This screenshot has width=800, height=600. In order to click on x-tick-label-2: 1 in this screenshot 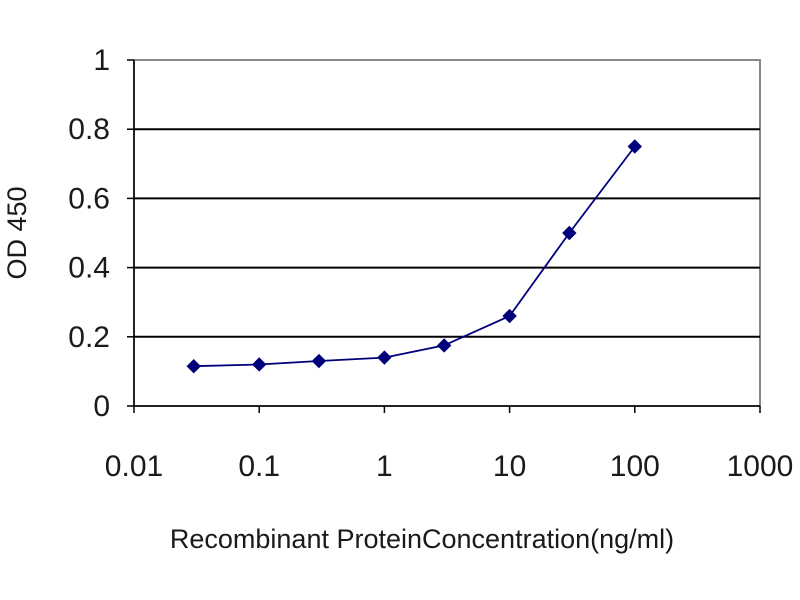, I will do `click(384, 466)`.